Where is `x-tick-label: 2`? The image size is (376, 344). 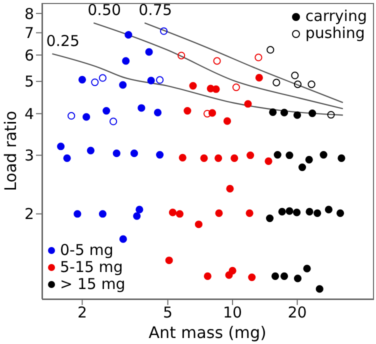 x-tick-label: 2 is located at coordinates (82, 313).